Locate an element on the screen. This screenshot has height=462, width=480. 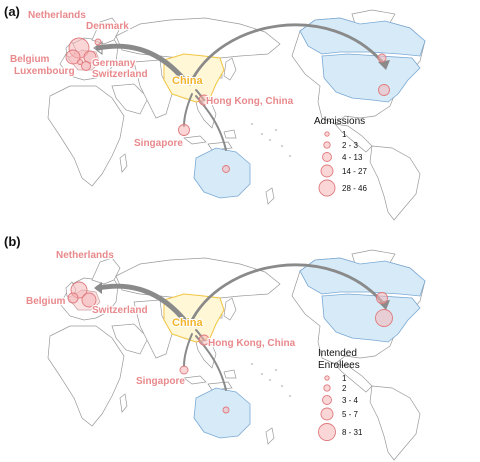
legend-a-item-4: 14 - 27 is located at coordinates (354, 171).